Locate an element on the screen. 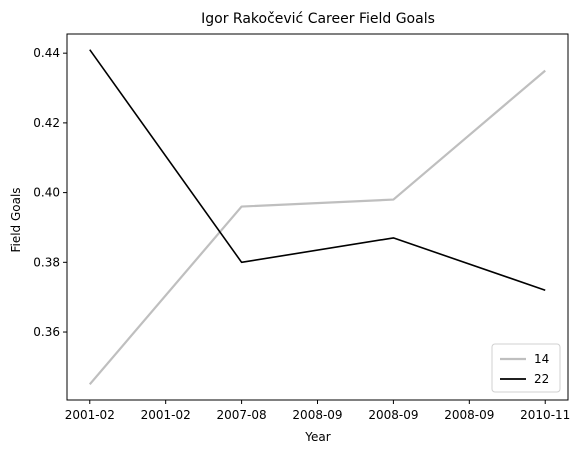 This screenshot has height=454, width=582. legend-label-22: 22 is located at coordinates (541, 379).